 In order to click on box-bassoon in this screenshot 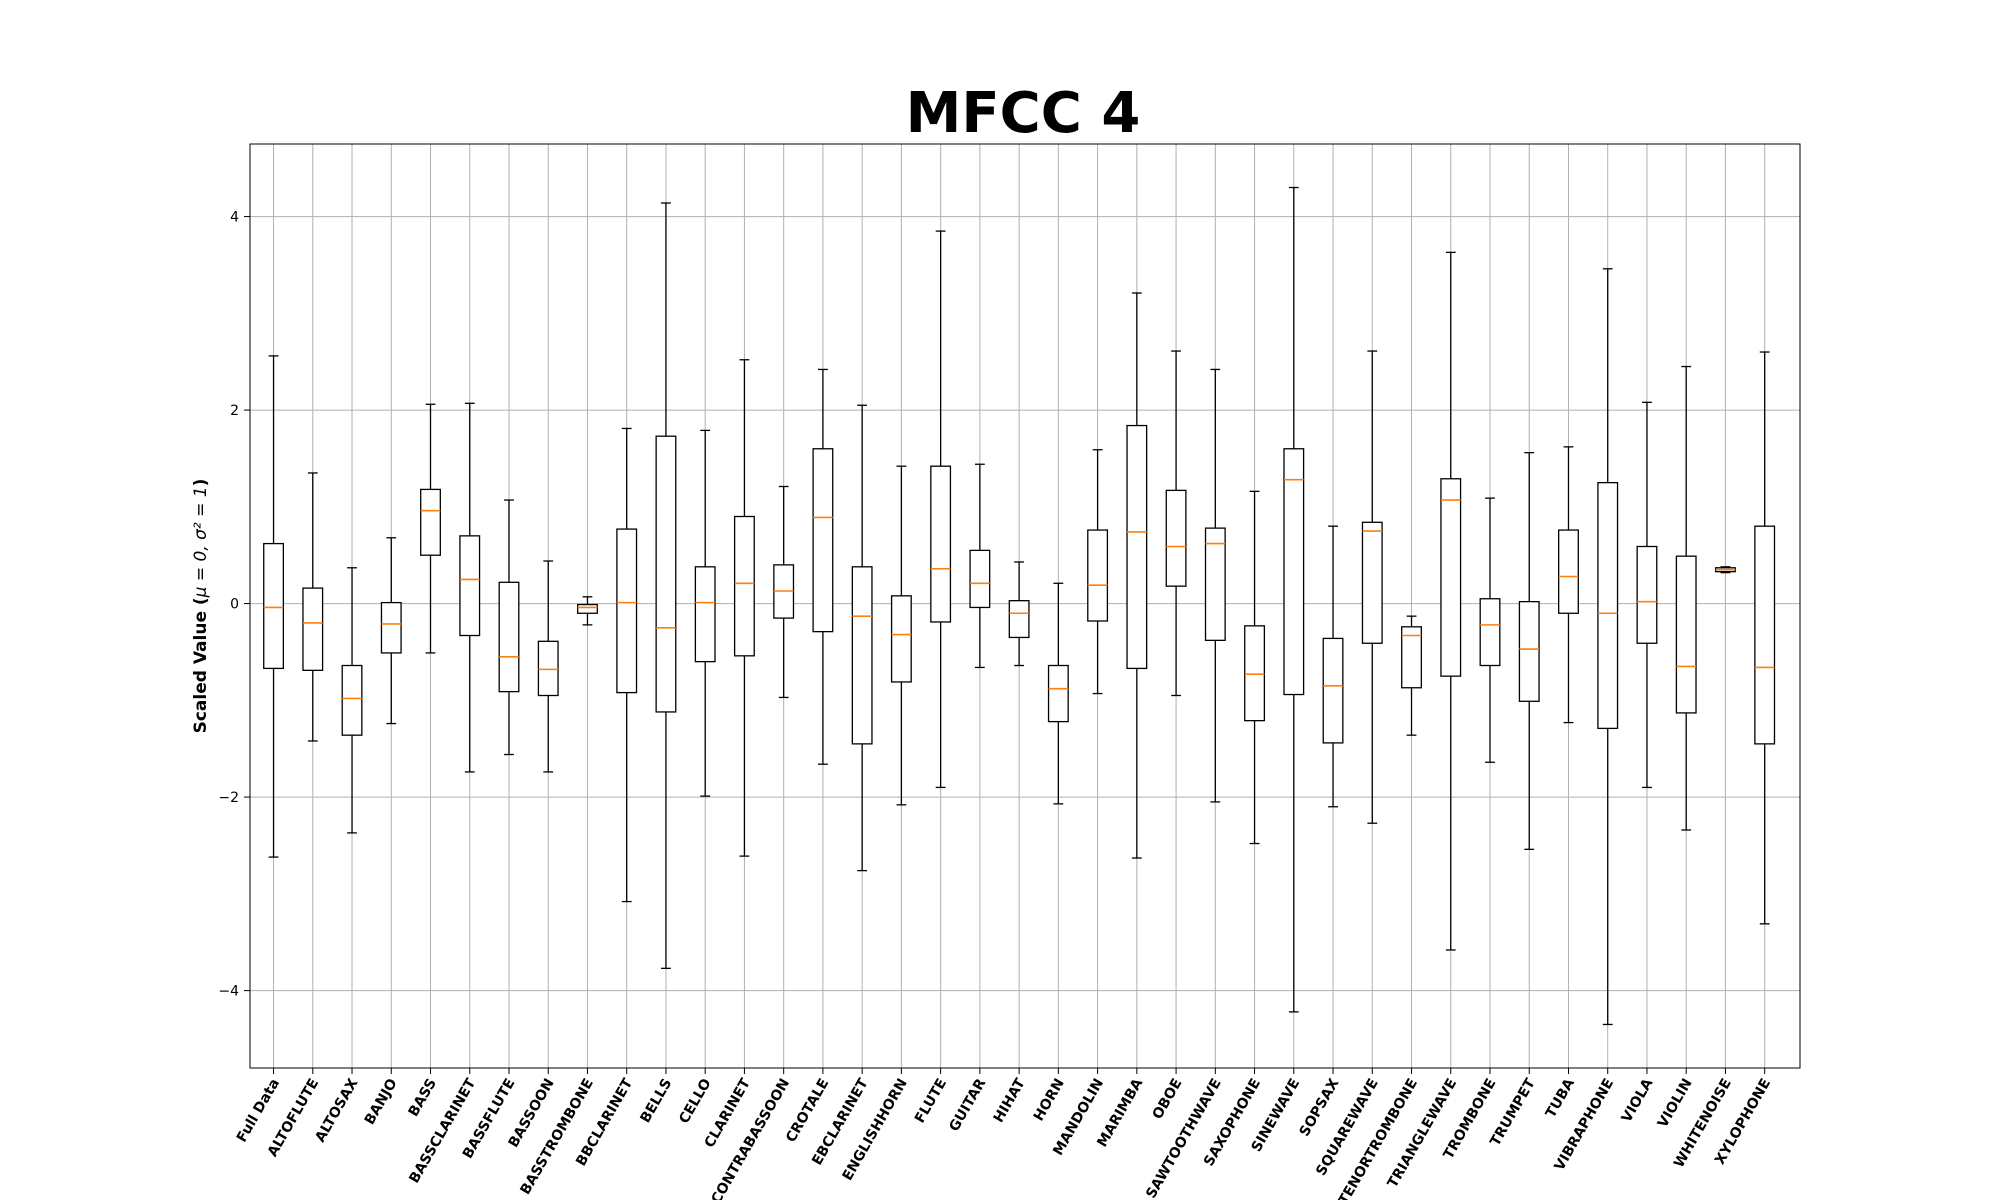, I will do `click(548, 666)`.